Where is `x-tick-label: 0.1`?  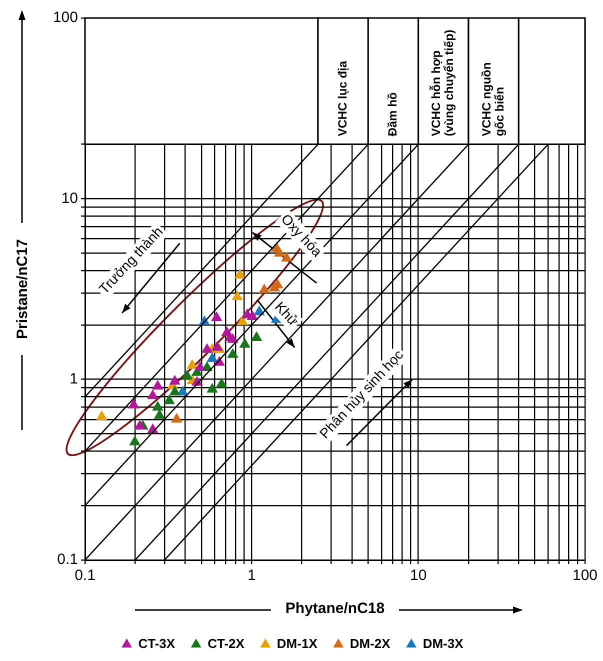 x-tick-label: 0.1 is located at coordinates (85, 575).